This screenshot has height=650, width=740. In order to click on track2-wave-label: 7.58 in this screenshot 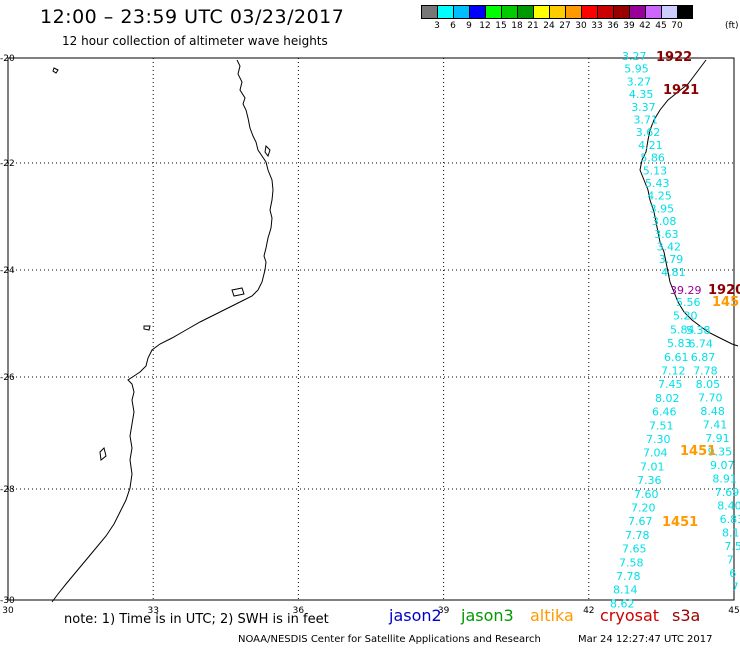, I will do `click(631, 562)`.